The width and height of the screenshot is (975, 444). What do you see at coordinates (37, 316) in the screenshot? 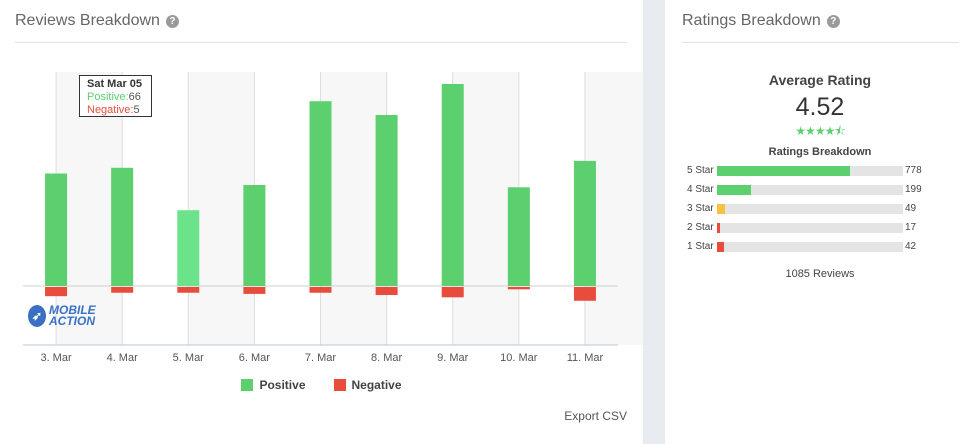
I see `rocket-icon: ➶` at bounding box center [37, 316].